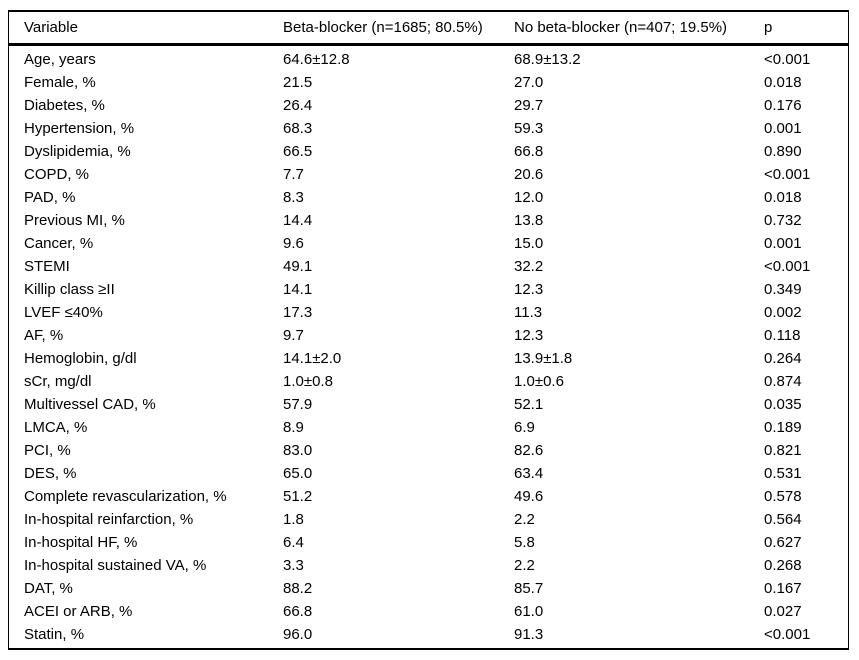  I want to click on table-row: Hypertension, % 68.3 59.3 0.001, so click(428, 128).